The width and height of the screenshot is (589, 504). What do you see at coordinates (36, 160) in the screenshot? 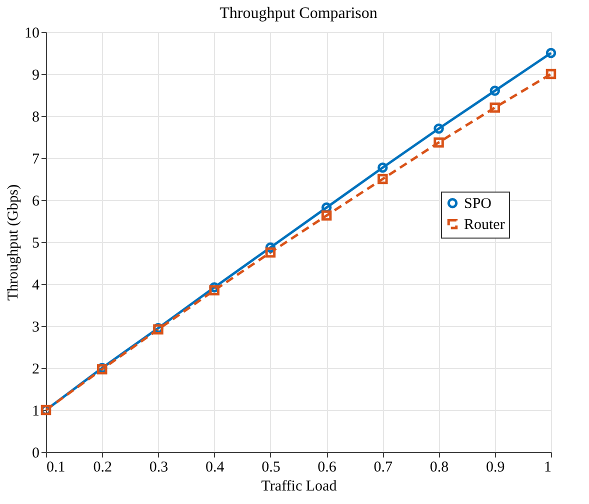
I see `y-tick-label: 7` at bounding box center [36, 160].